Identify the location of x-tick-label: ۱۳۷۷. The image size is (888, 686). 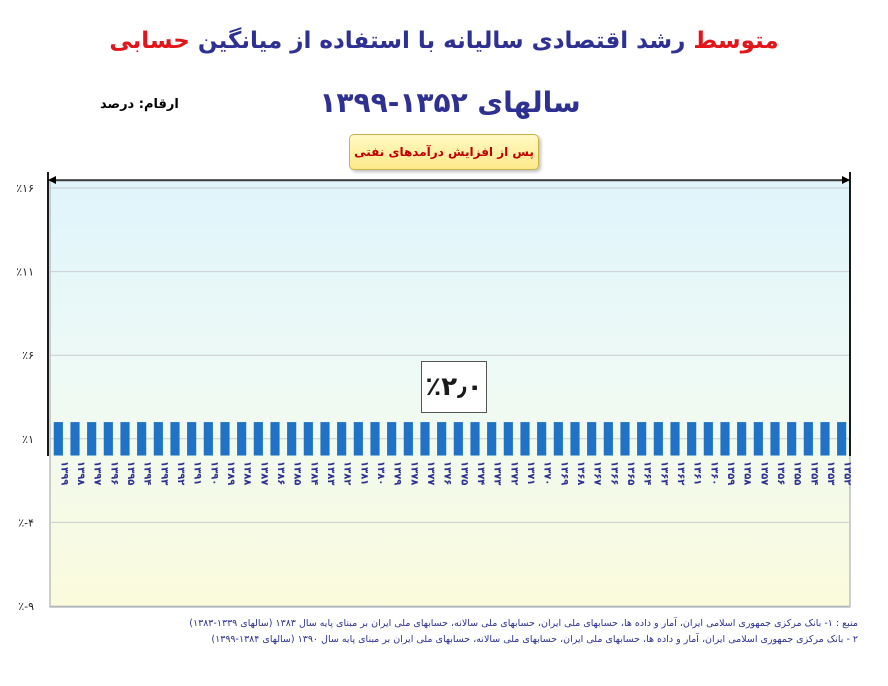
(430, 473).